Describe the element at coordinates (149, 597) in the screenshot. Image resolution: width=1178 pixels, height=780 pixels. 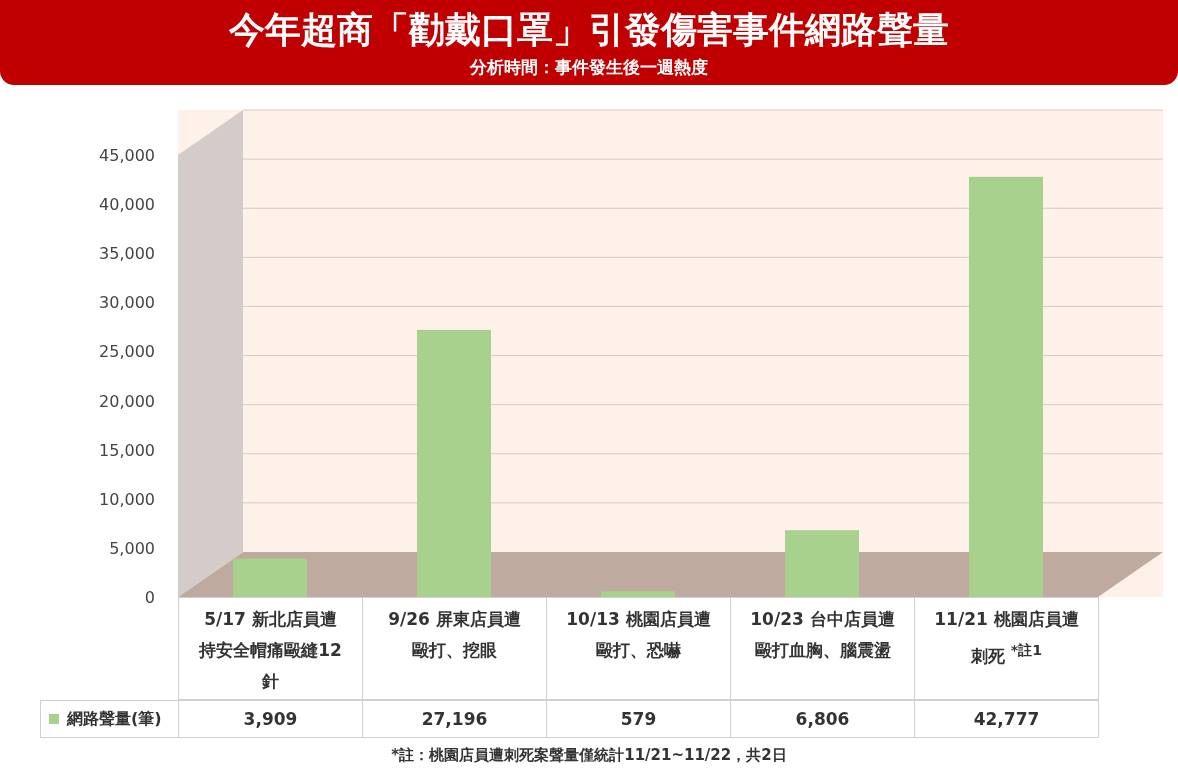
I see `y-tick-label: 0` at that location.